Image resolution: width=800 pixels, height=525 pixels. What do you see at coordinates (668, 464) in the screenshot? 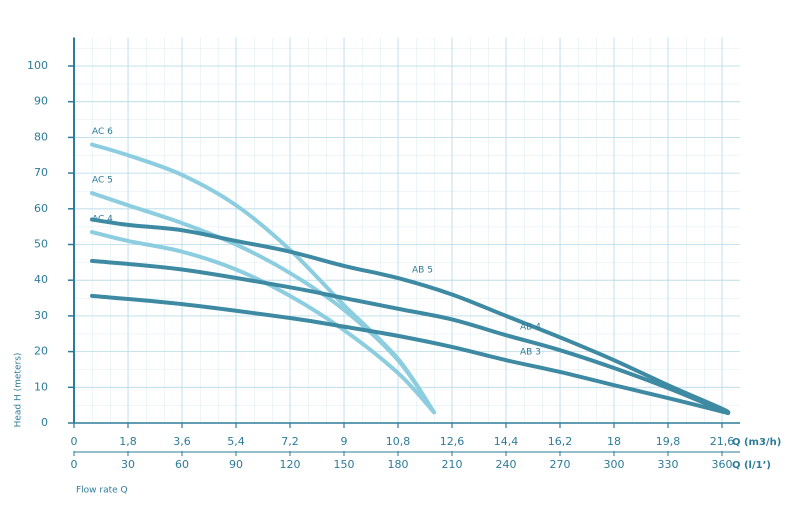
I see `x2-tick-label: 330` at bounding box center [668, 464].